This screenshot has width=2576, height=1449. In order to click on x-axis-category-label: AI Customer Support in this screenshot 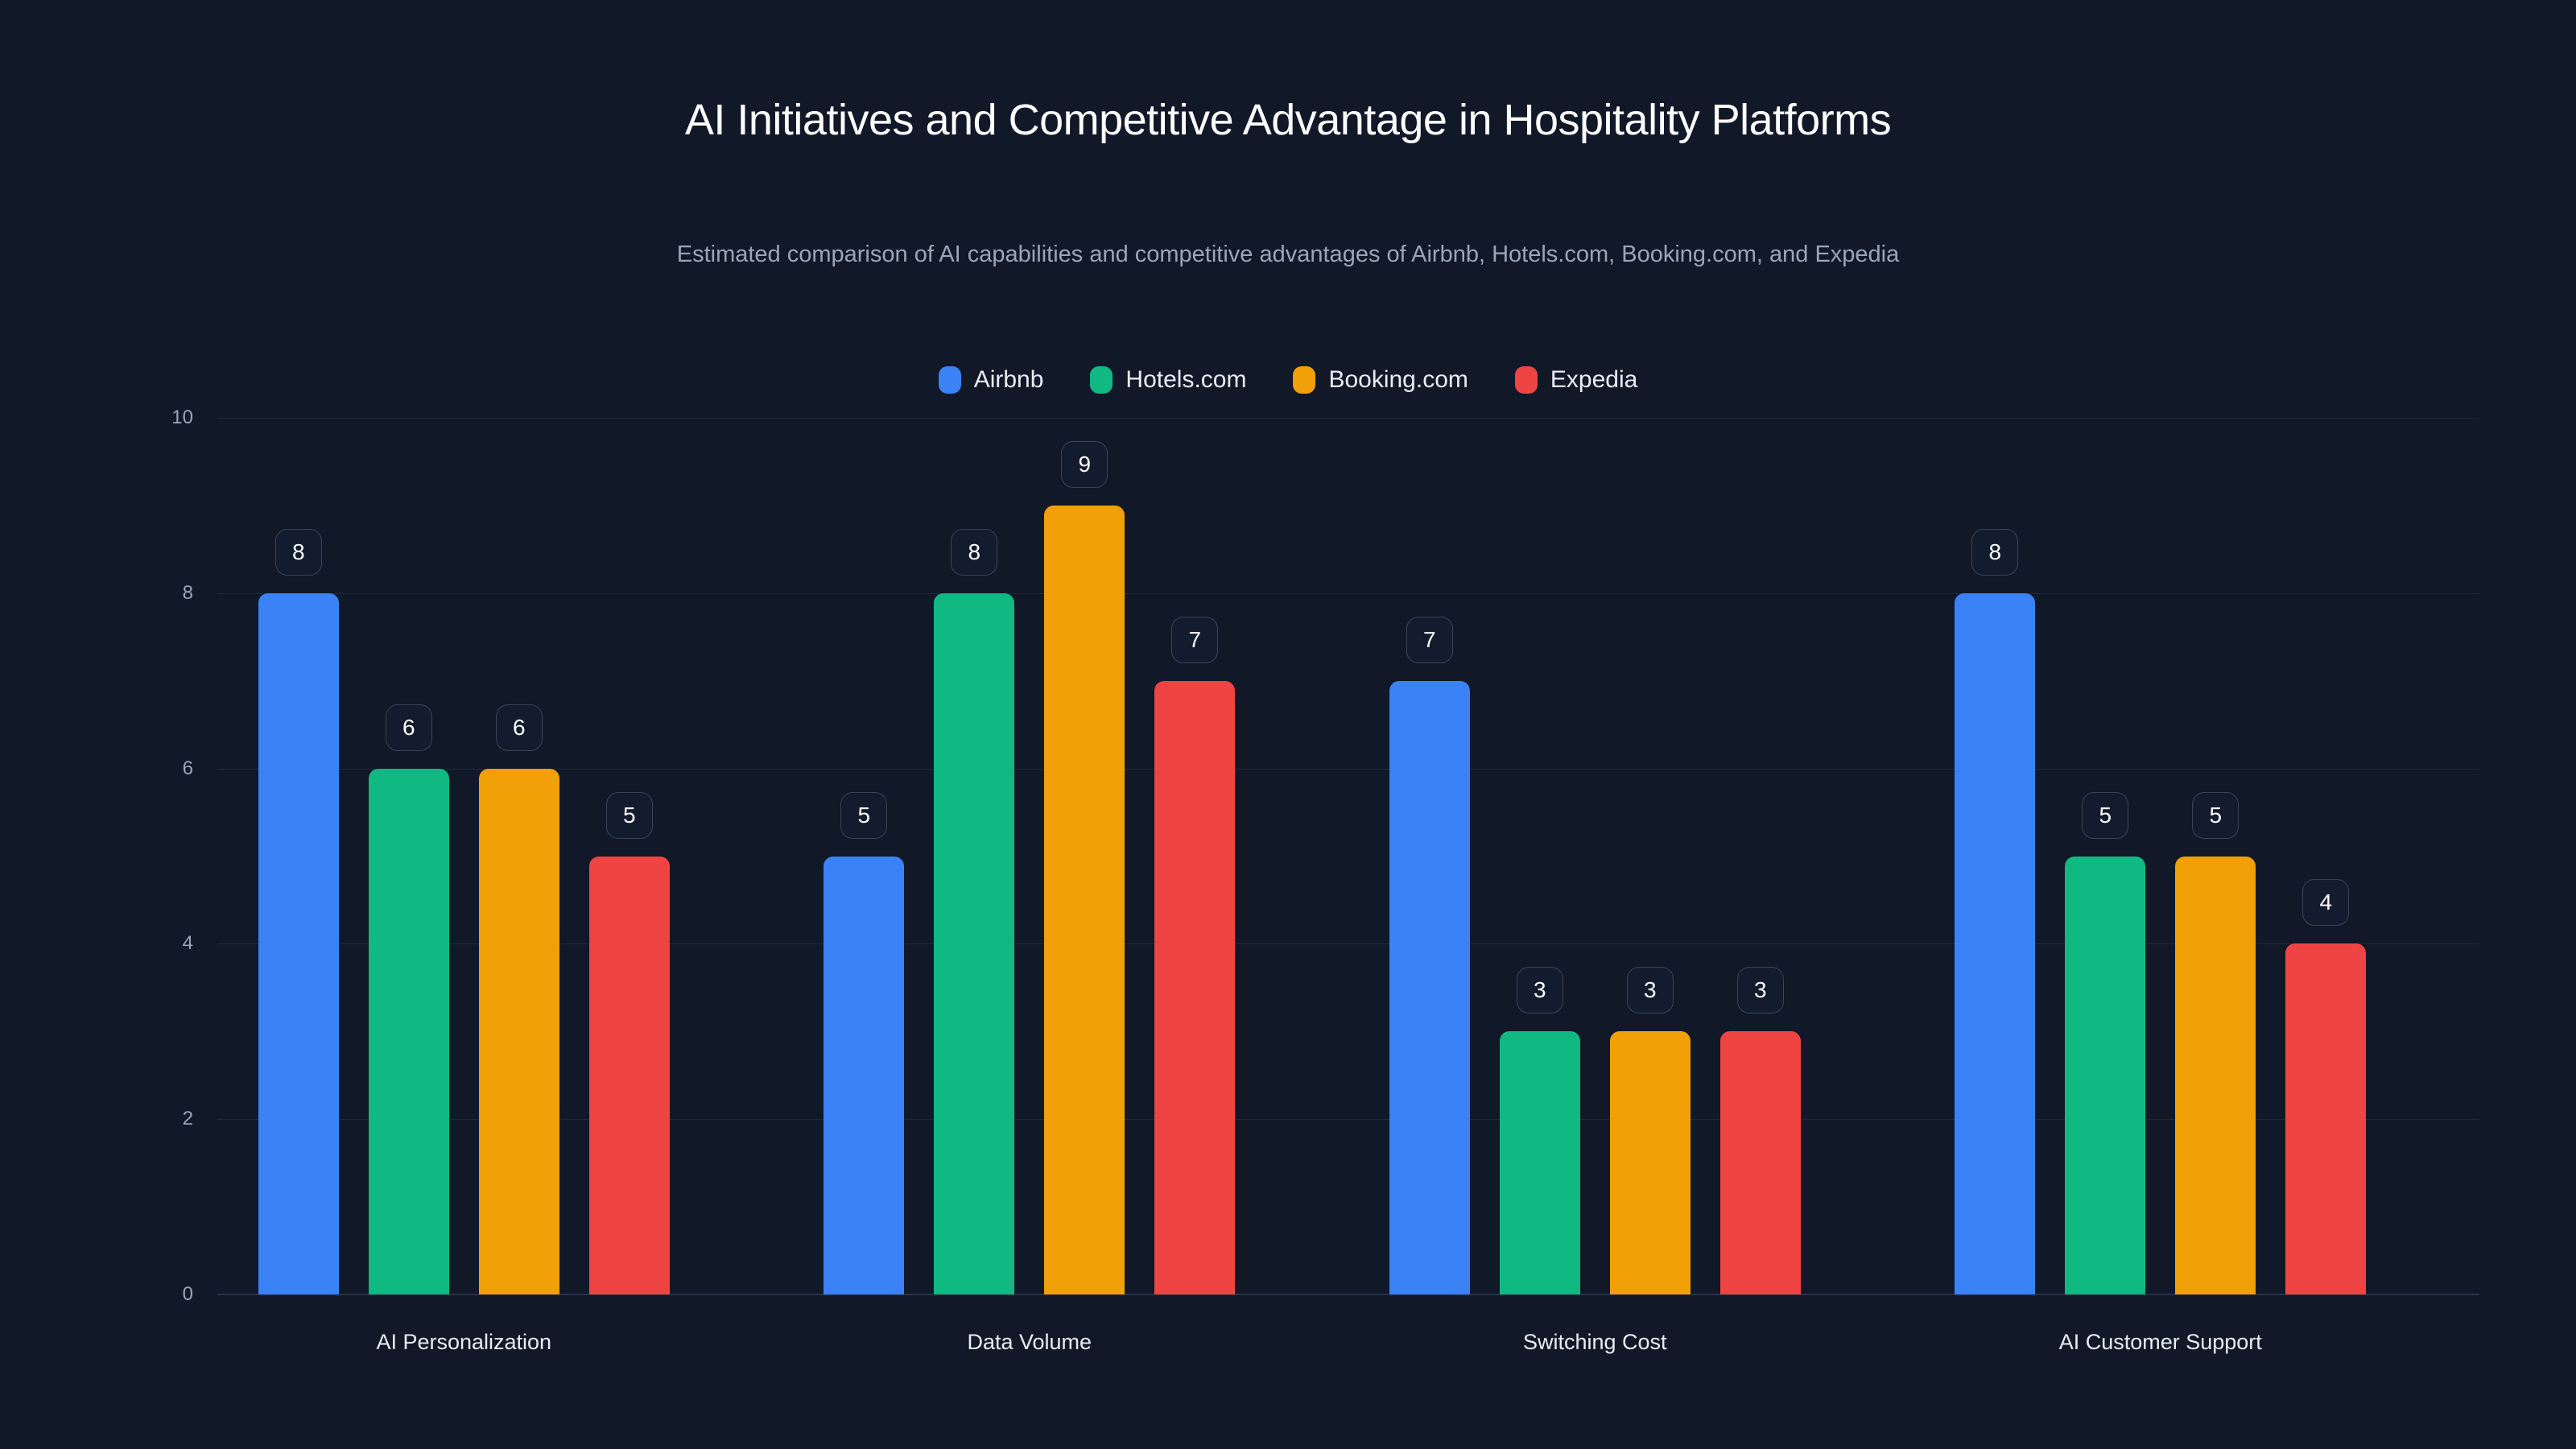, I will do `click(2160, 1342)`.